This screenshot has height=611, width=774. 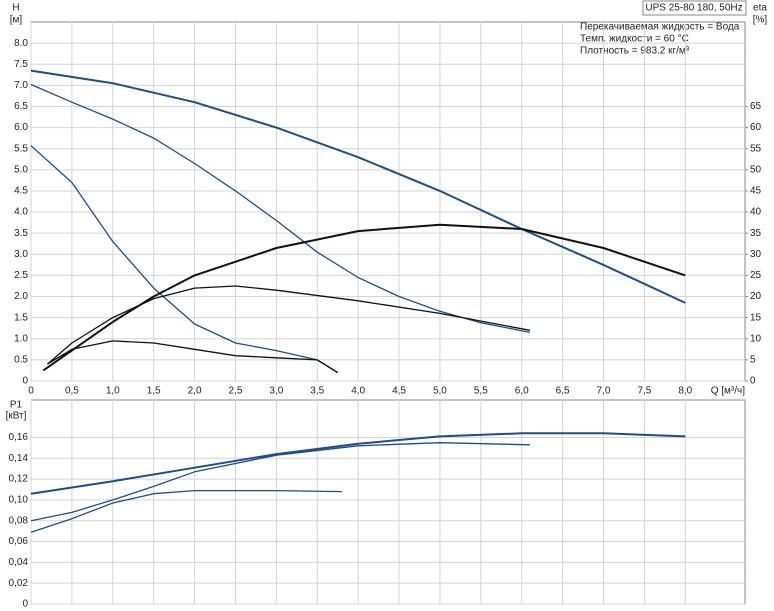 I want to click on y-tick-label: 0,08, so click(x=19, y=520).